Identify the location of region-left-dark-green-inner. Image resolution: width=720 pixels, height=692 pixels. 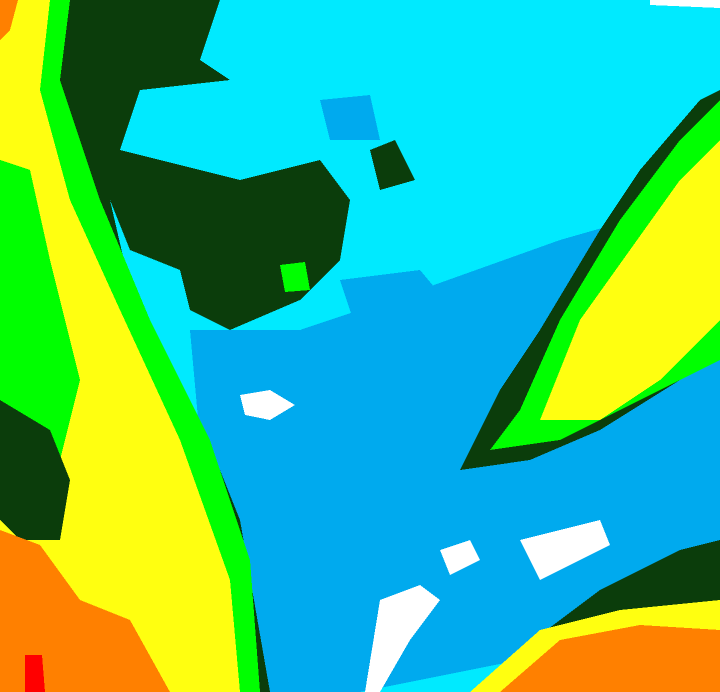
(35, 470).